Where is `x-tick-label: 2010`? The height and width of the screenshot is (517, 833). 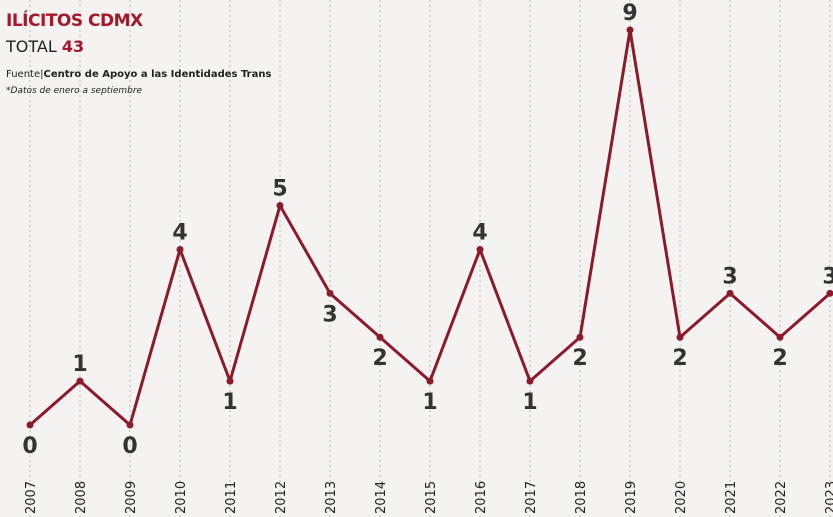
x-tick-label: 2010 is located at coordinates (181, 497).